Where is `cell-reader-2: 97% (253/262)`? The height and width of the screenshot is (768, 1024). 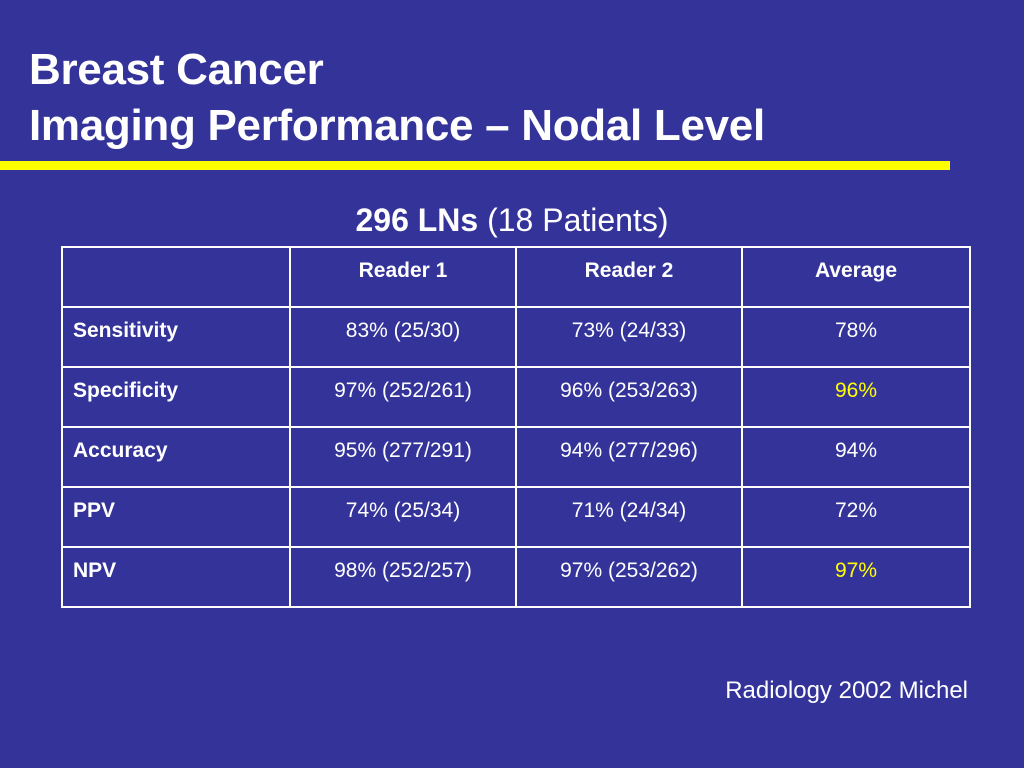
cell-reader-2: 97% (253/262) is located at coordinates (629, 577).